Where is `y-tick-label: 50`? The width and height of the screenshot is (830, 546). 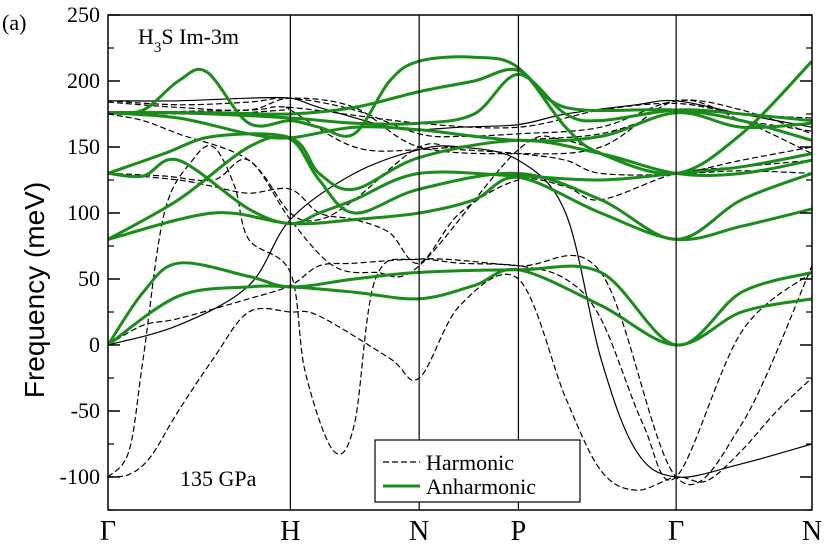
y-tick-label: 50 is located at coordinates (89, 278).